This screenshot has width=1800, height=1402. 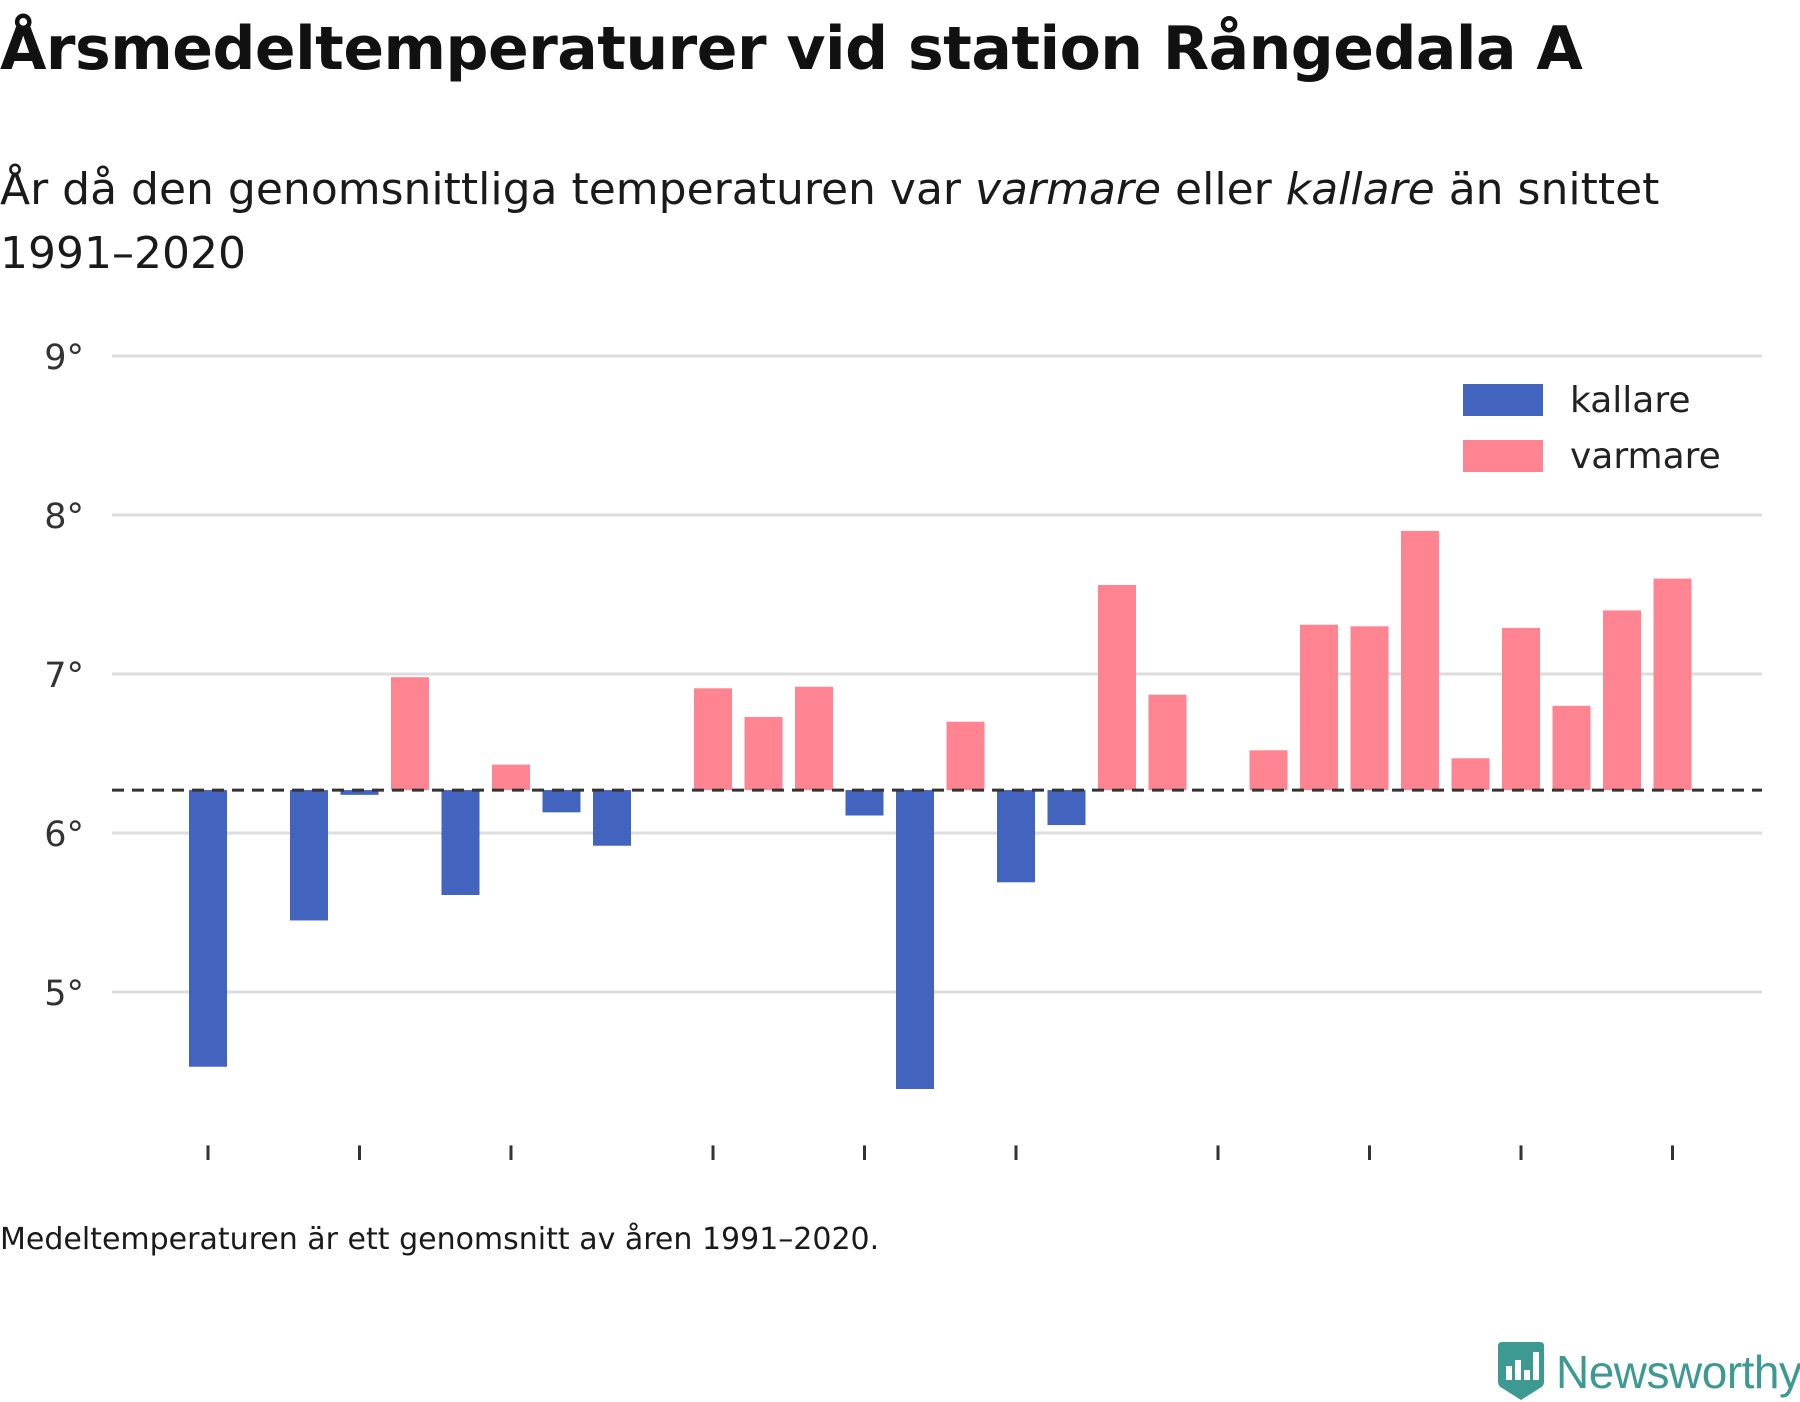 I want to click on y-tick-label: 7°, so click(x=64, y=676).